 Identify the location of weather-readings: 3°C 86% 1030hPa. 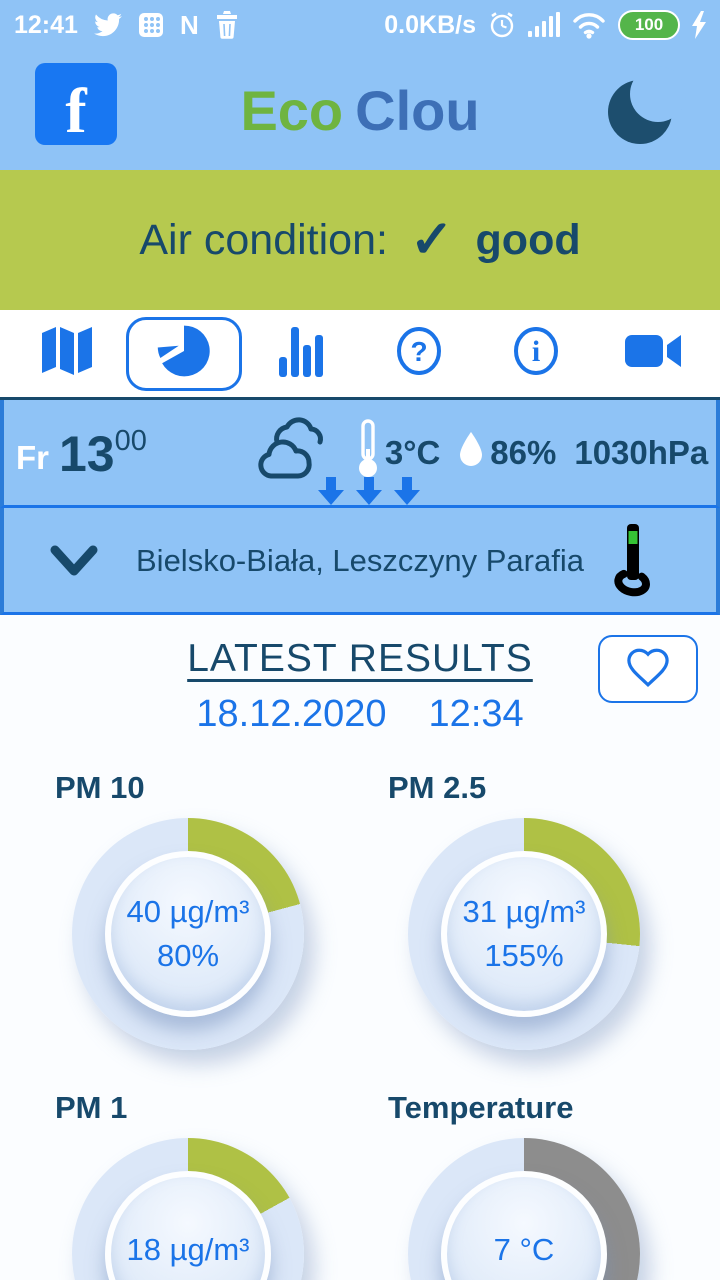
(532, 452).